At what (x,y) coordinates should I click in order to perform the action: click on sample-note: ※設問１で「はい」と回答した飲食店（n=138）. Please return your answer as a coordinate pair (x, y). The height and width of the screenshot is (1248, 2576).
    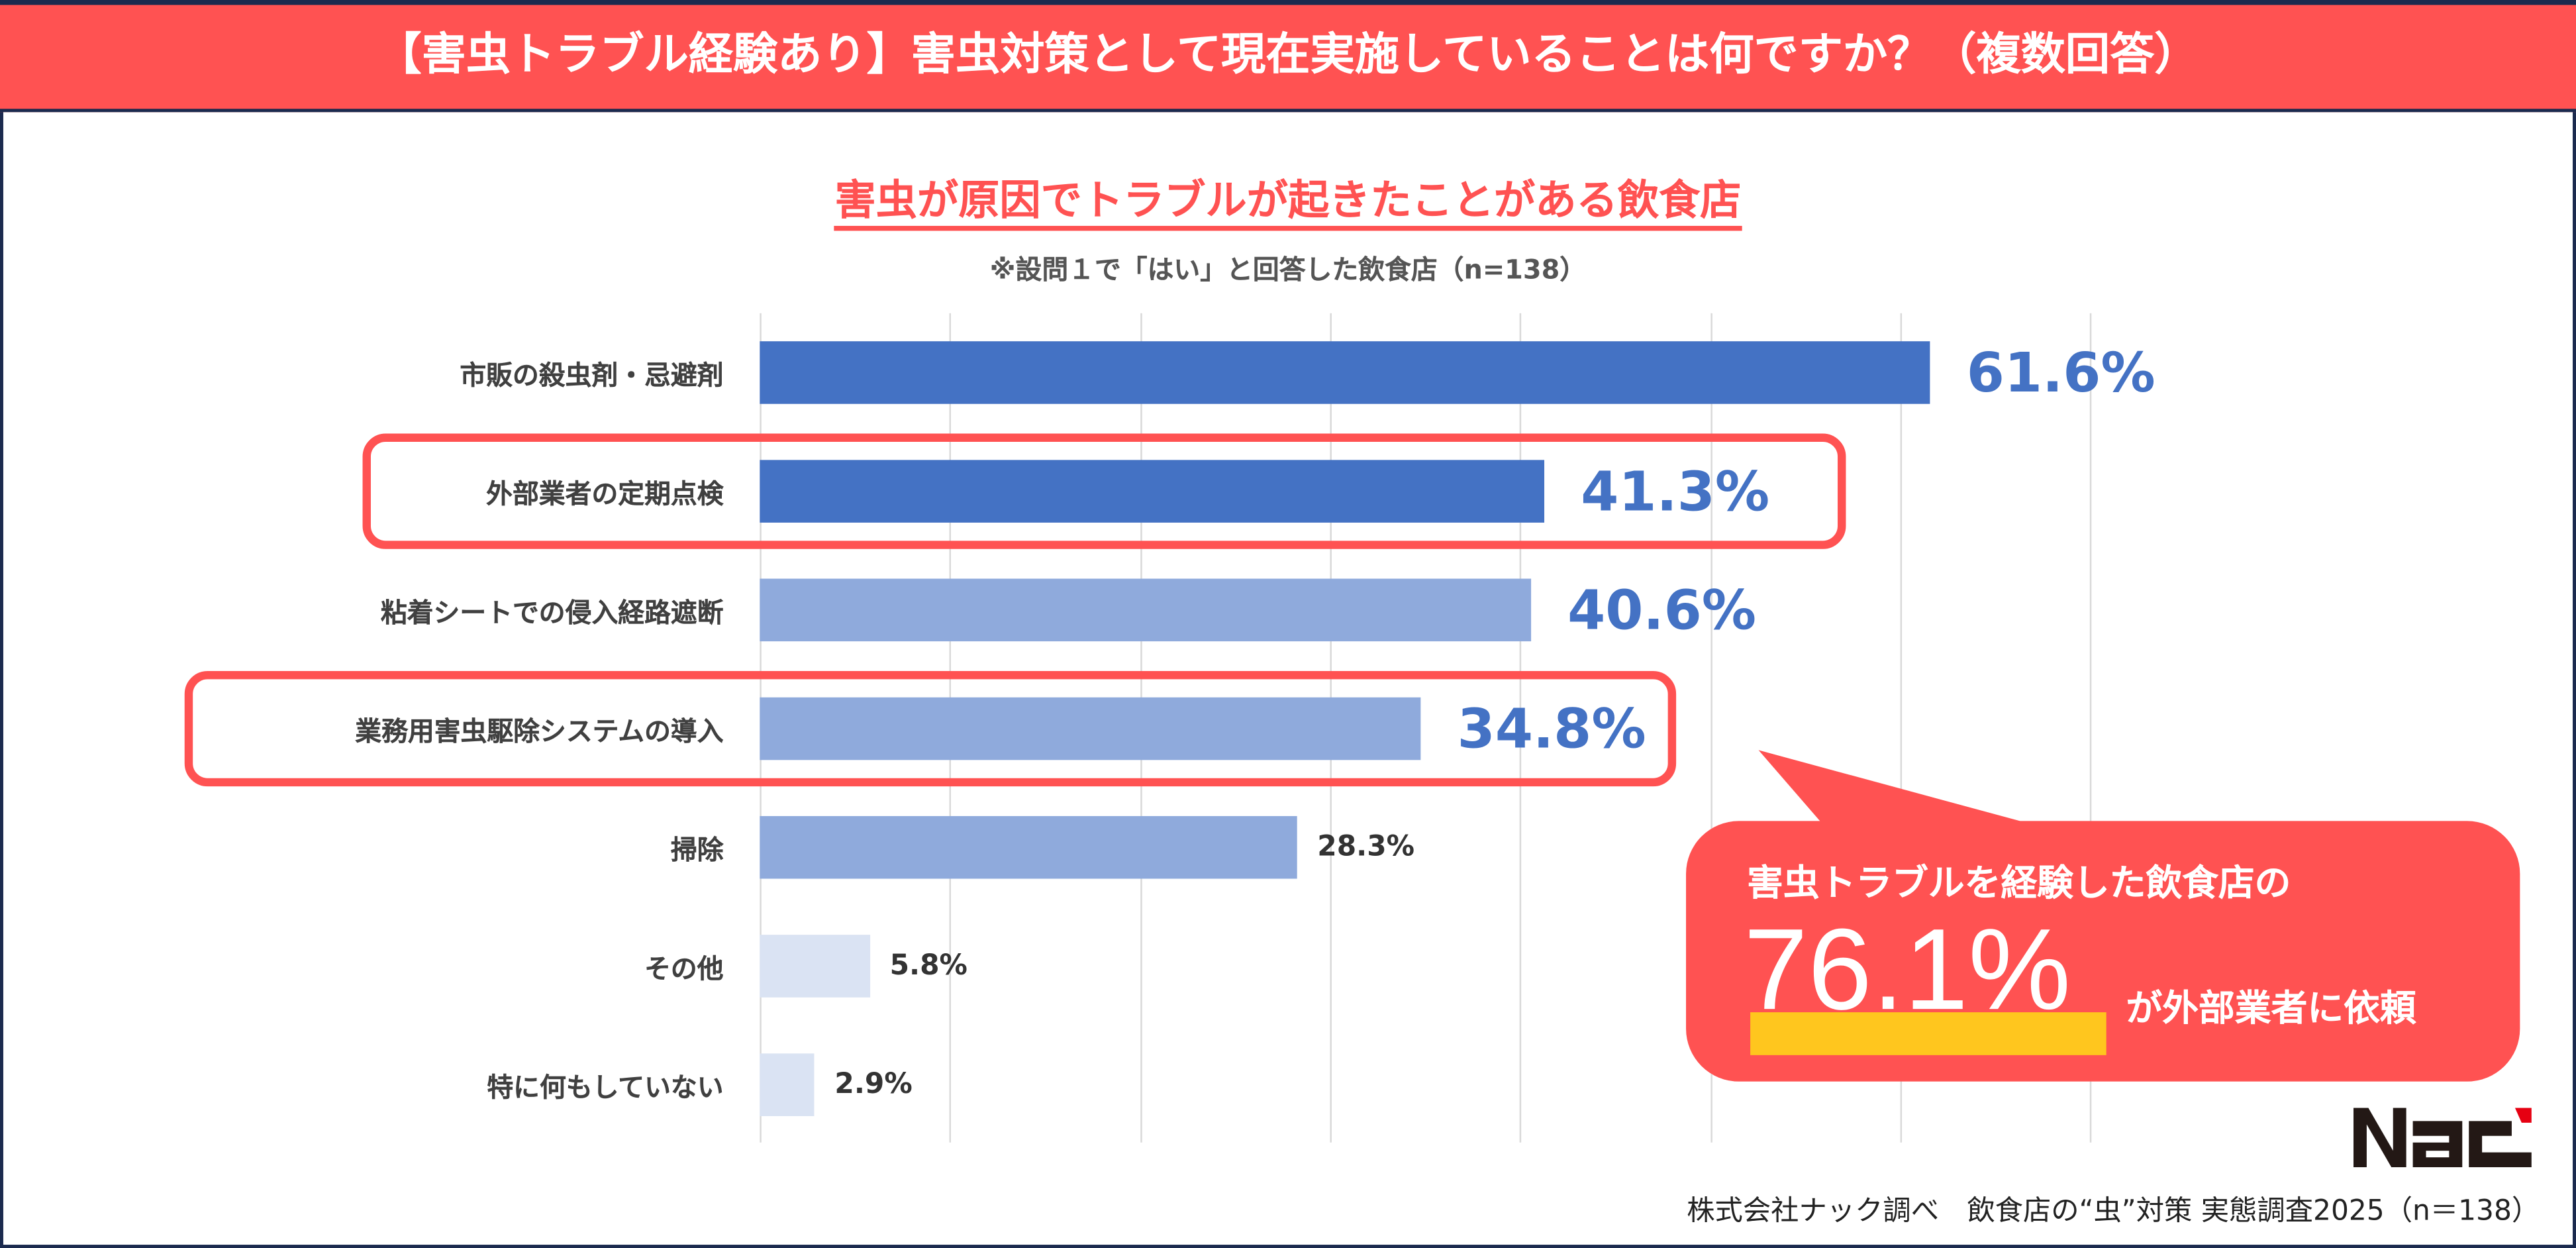
    Looking at the image, I should click on (1288, 270).